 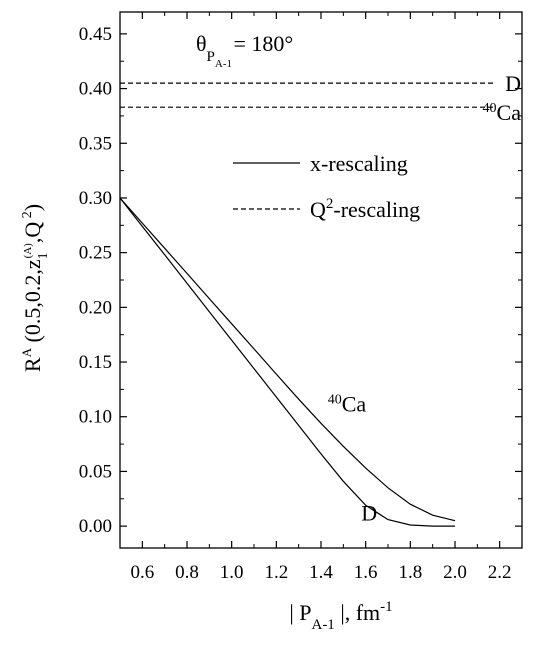 I want to click on right-label-0: D, so click(x=513, y=83).